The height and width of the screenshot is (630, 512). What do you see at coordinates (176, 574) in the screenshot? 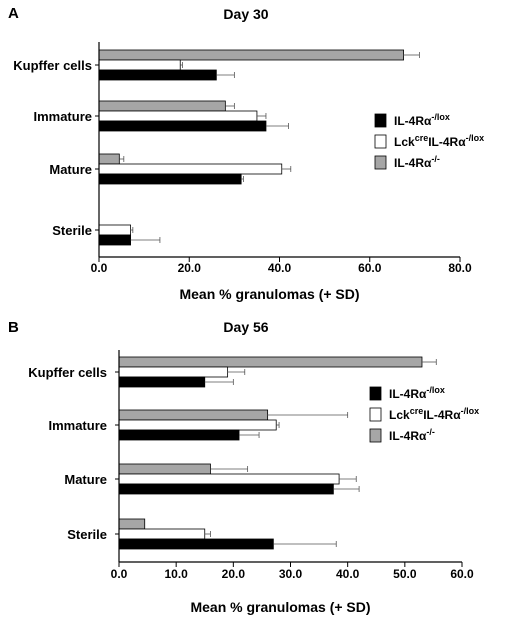
I see `x-tick-label: 10.0` at bounding box center [176, 574].